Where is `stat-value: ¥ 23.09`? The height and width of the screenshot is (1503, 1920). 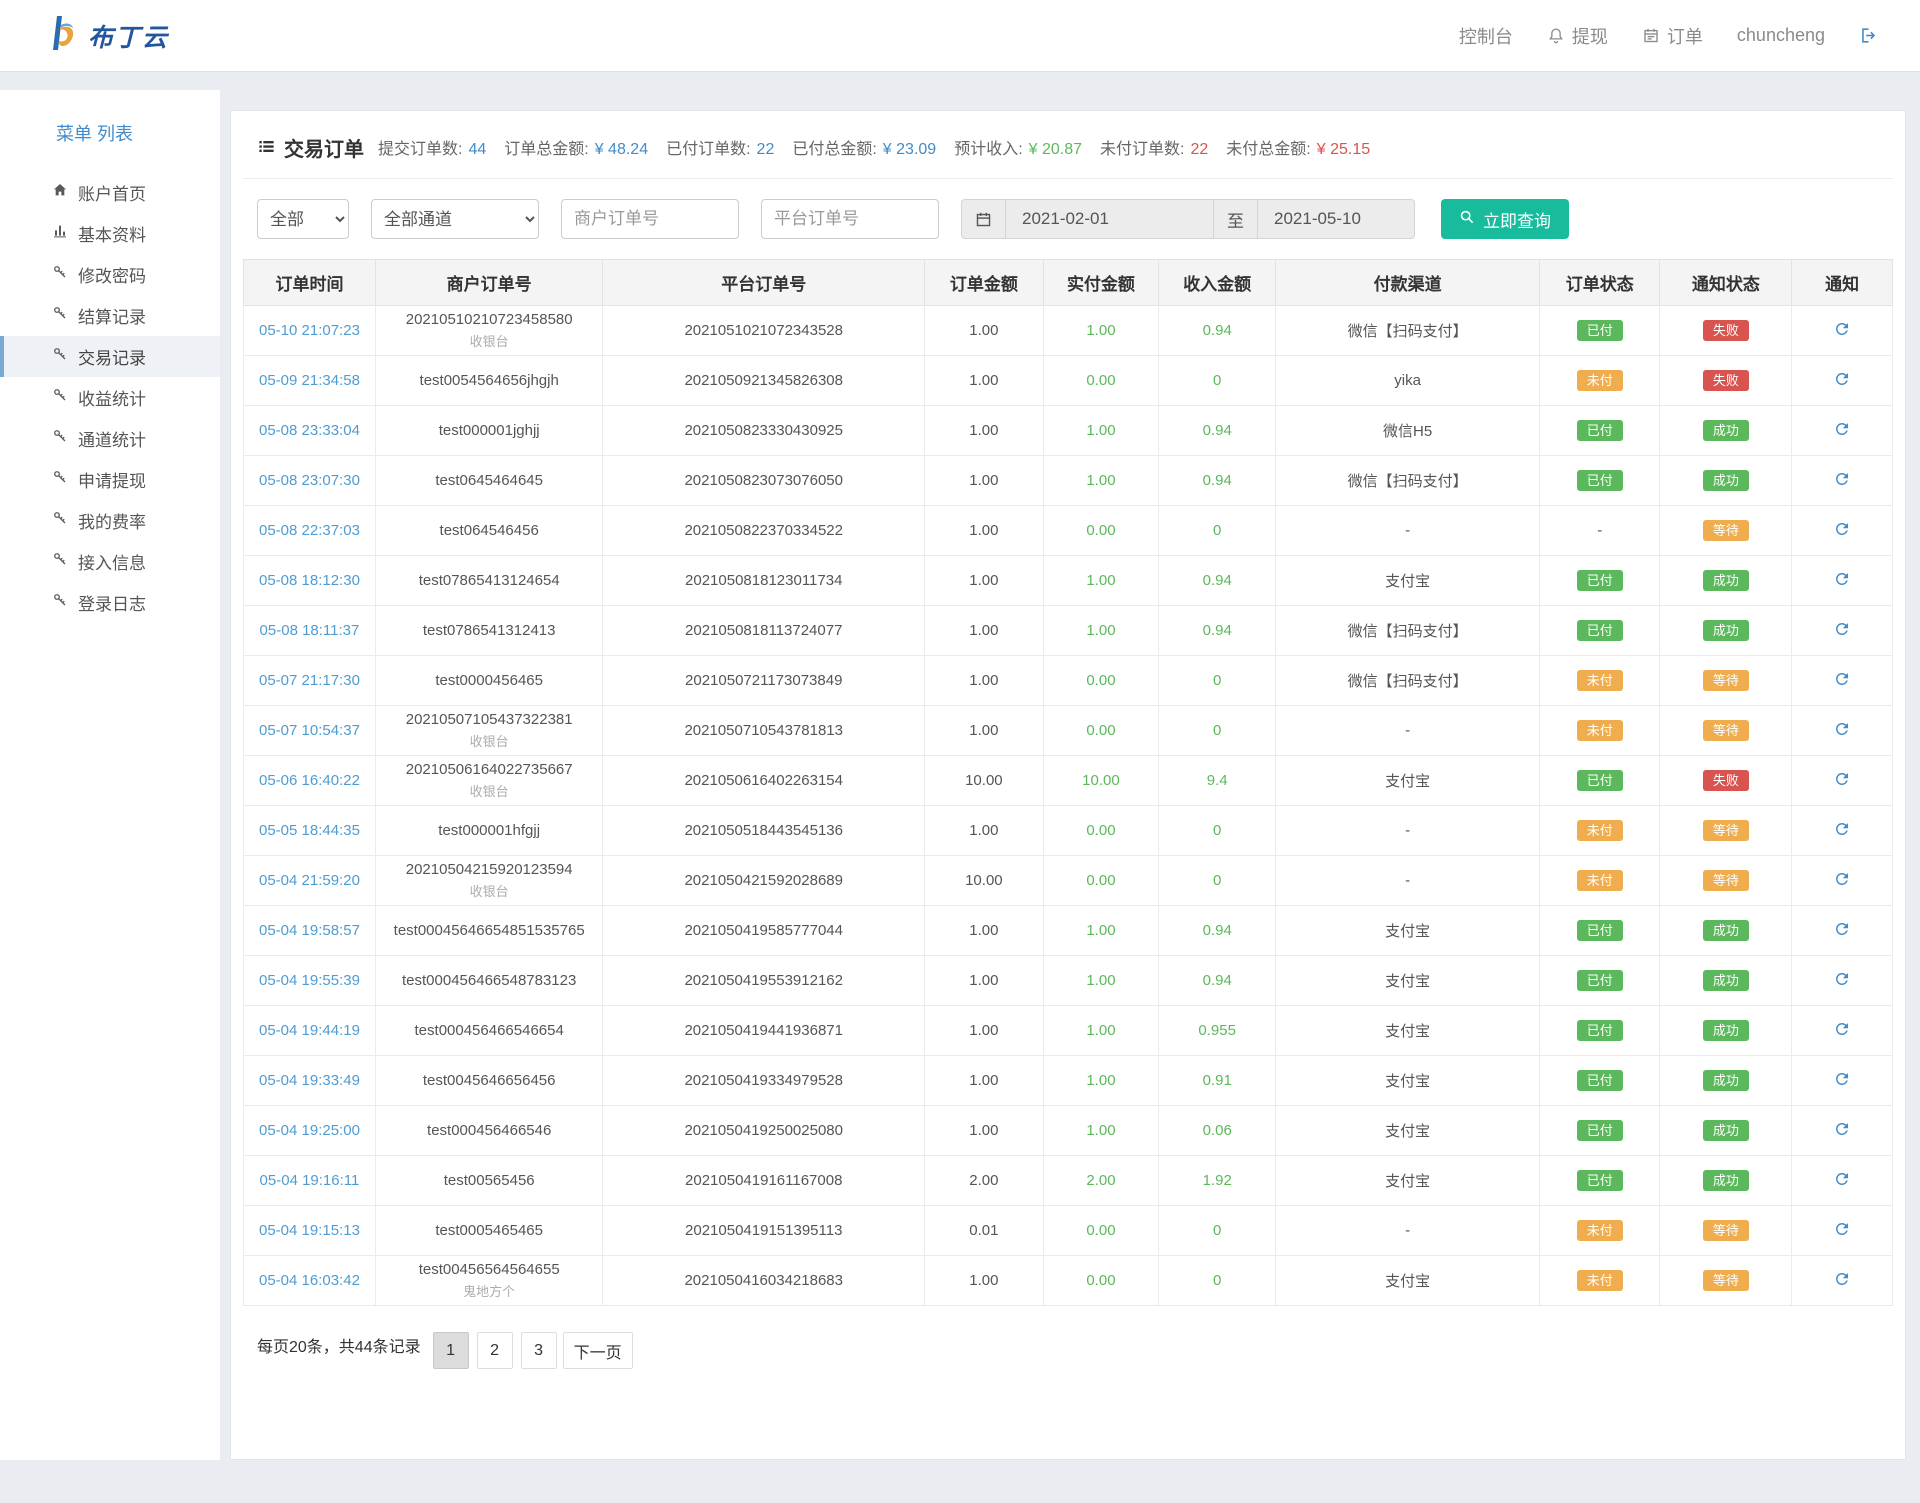
stat-value: ¥ 23.09 is located at coordinates (909, 149).